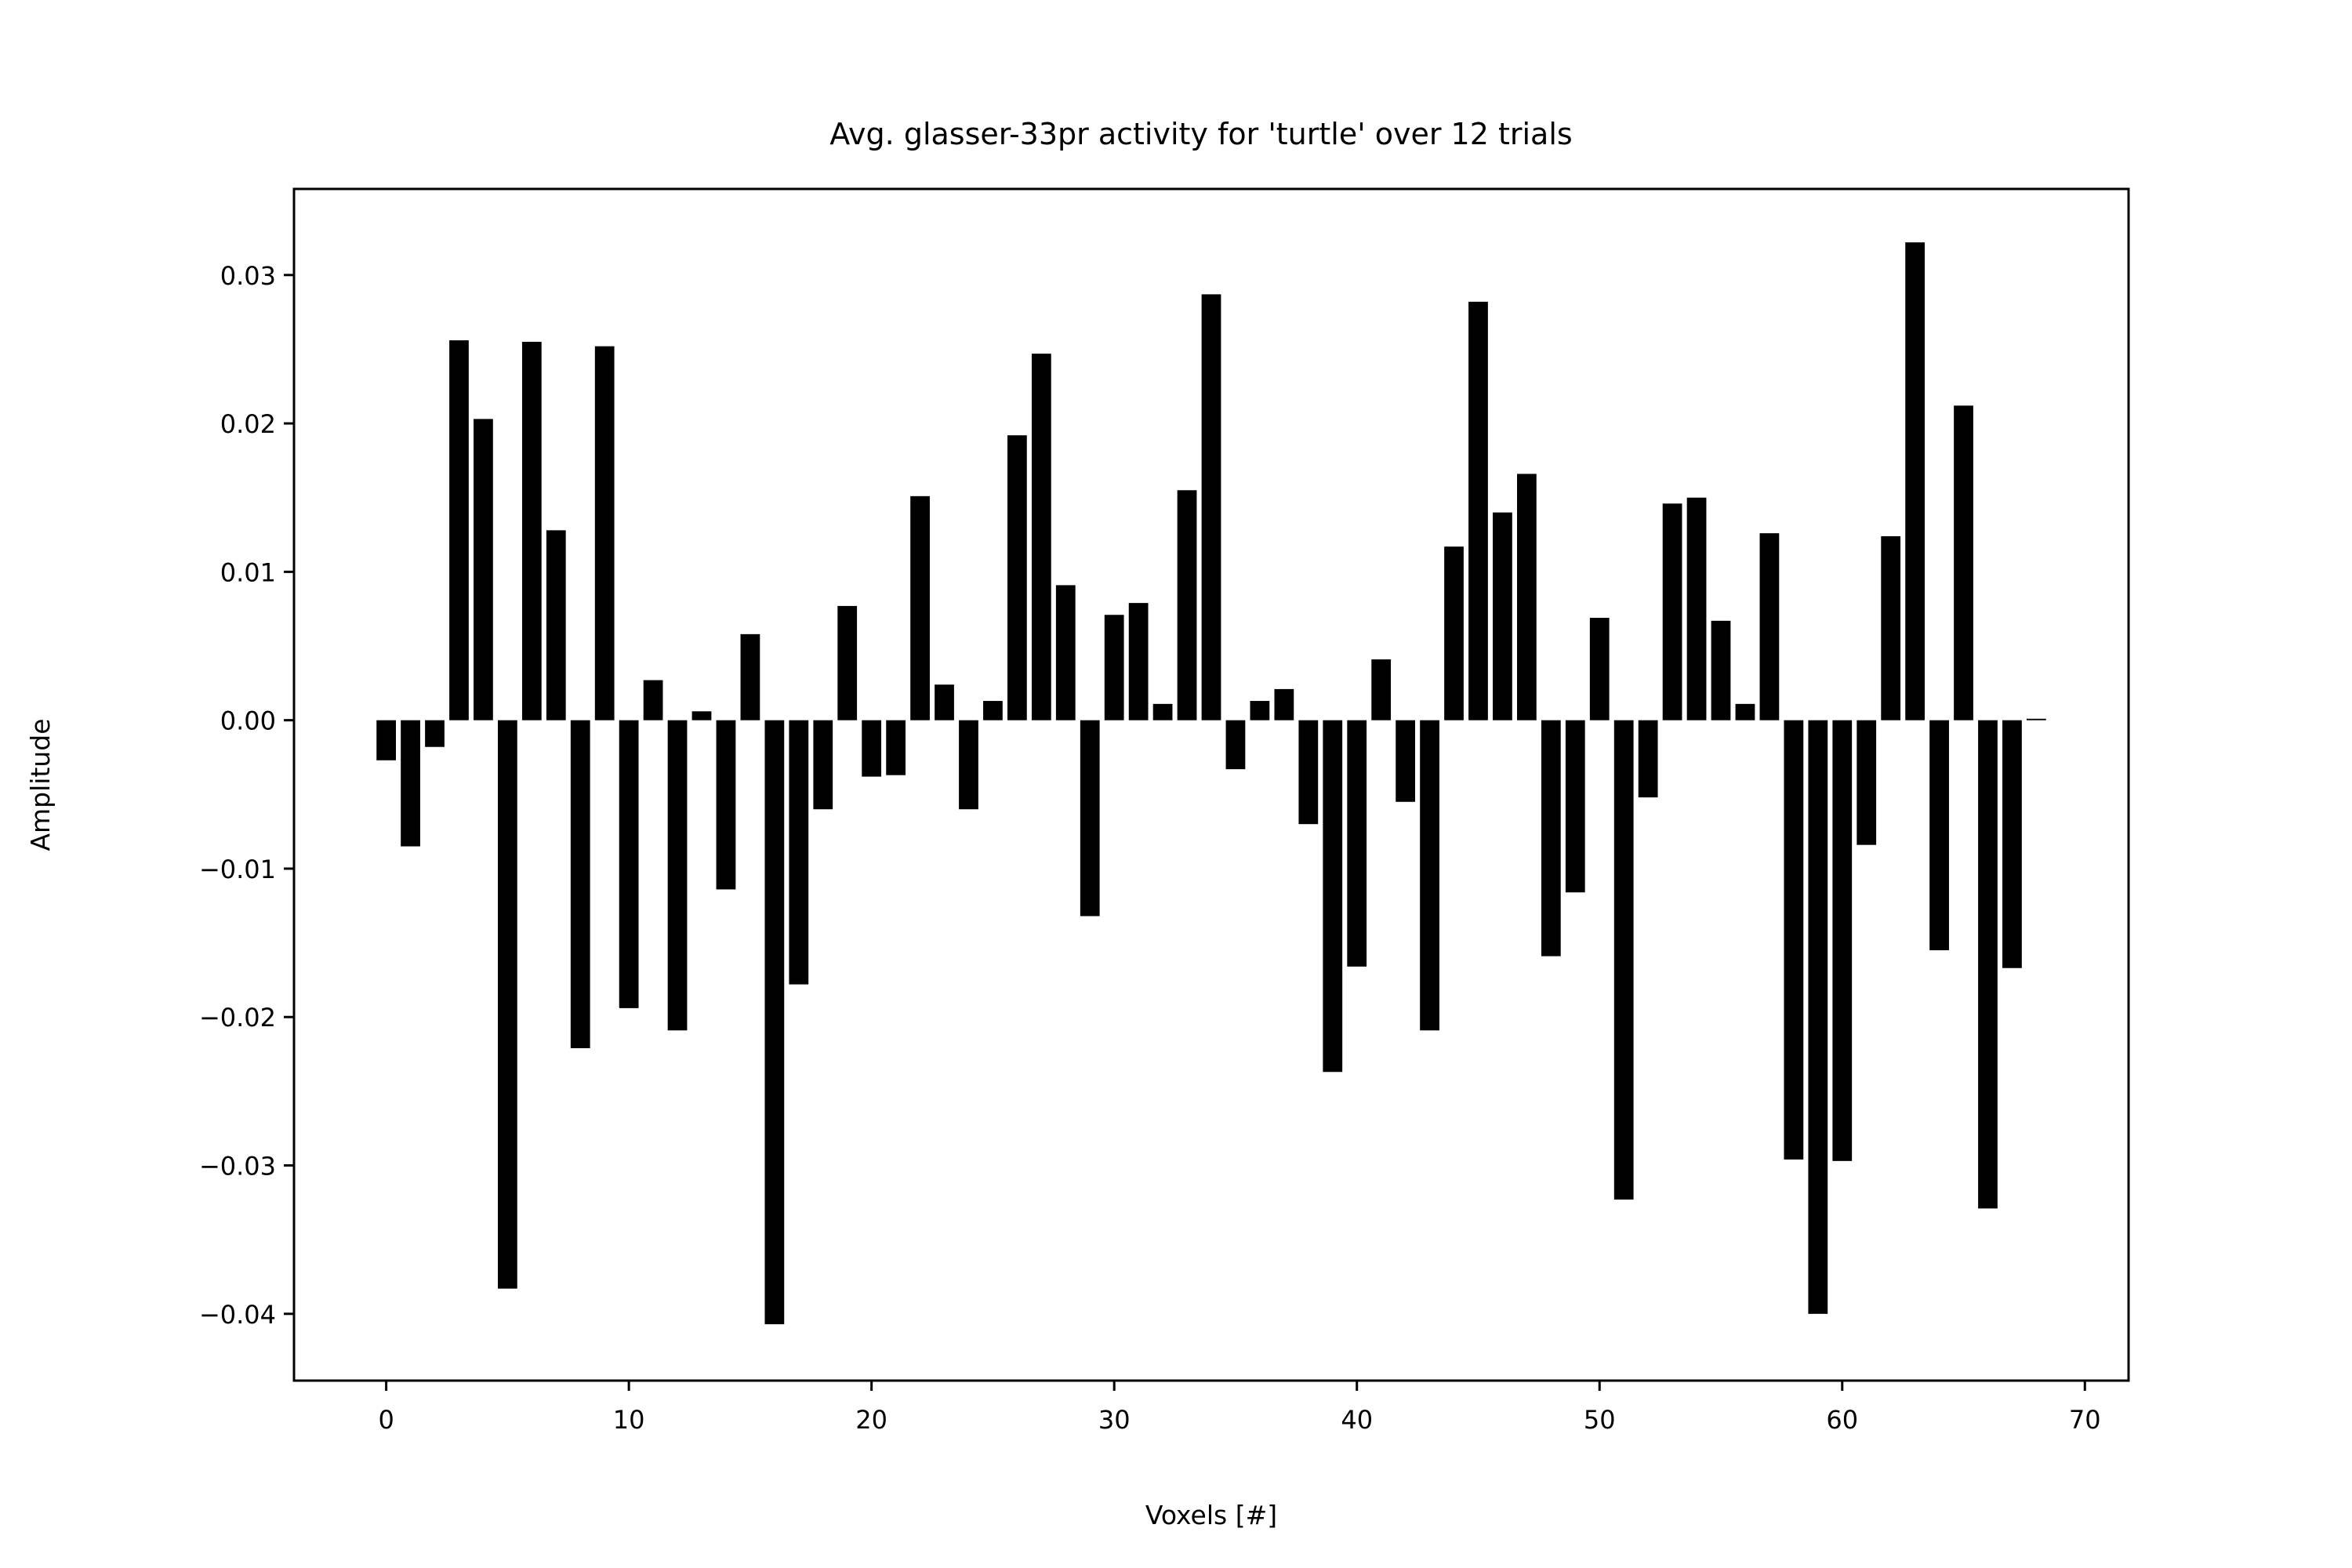  What do you see at coordinates (238, 1018) in the screenshot?
I see `y-tick-label: −0.02` at bounding box center [238, 1018].